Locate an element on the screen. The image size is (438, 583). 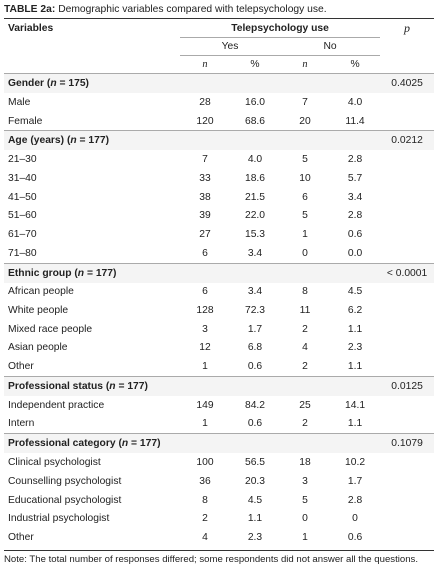
value-cell: 33 is located at coordinates (205, 178).